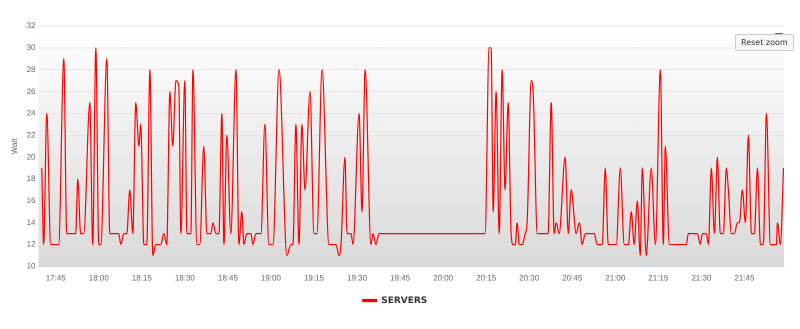 Image resolution: width=800 pixels, height=329 pixels. Describe the element at coordinates (701, 277) in the screenshot. I see `x-tick-label: 21:30` at that location.